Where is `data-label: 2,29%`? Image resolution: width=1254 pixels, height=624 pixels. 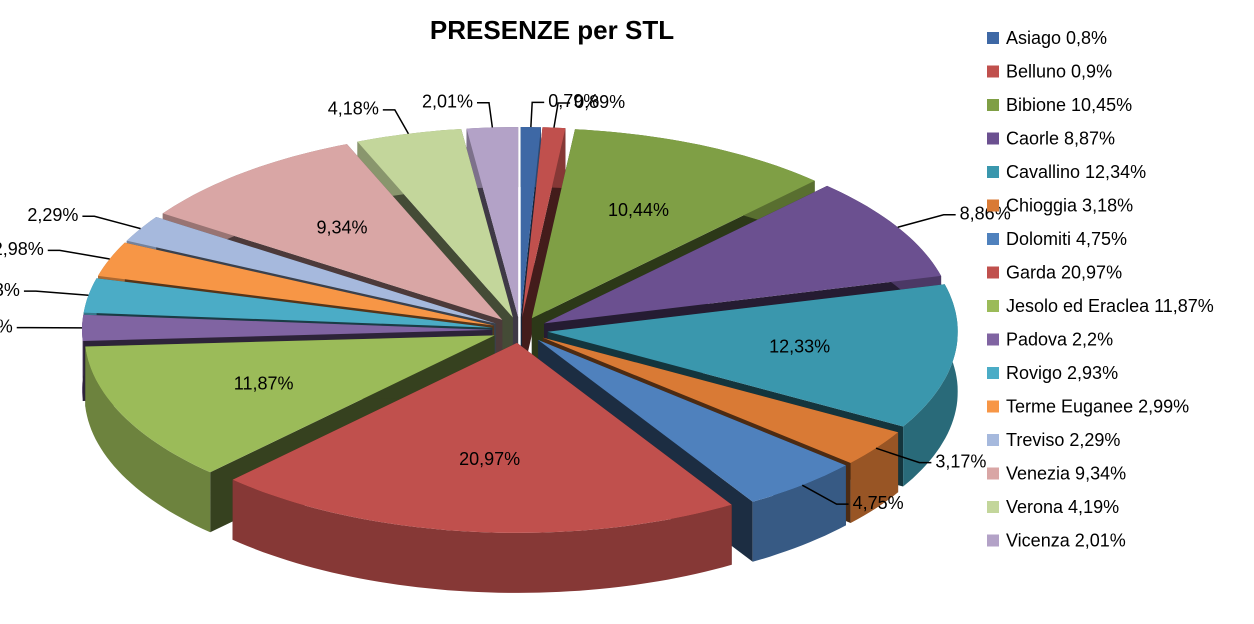
data-label: 2,29% is located at coordinates (52, 215).